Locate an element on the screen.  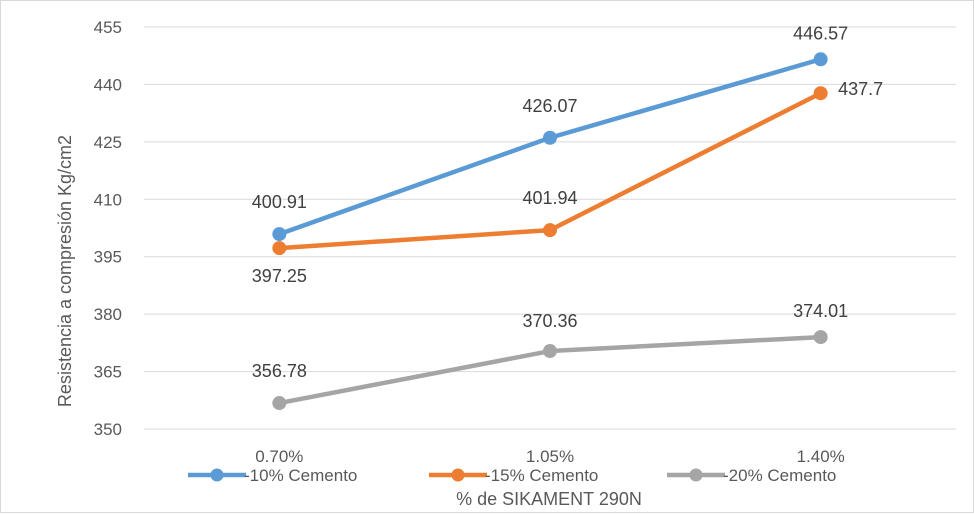
x-axis-ticks: 0.70% 1.05% 1.40% is located at coordinates (550, 456).